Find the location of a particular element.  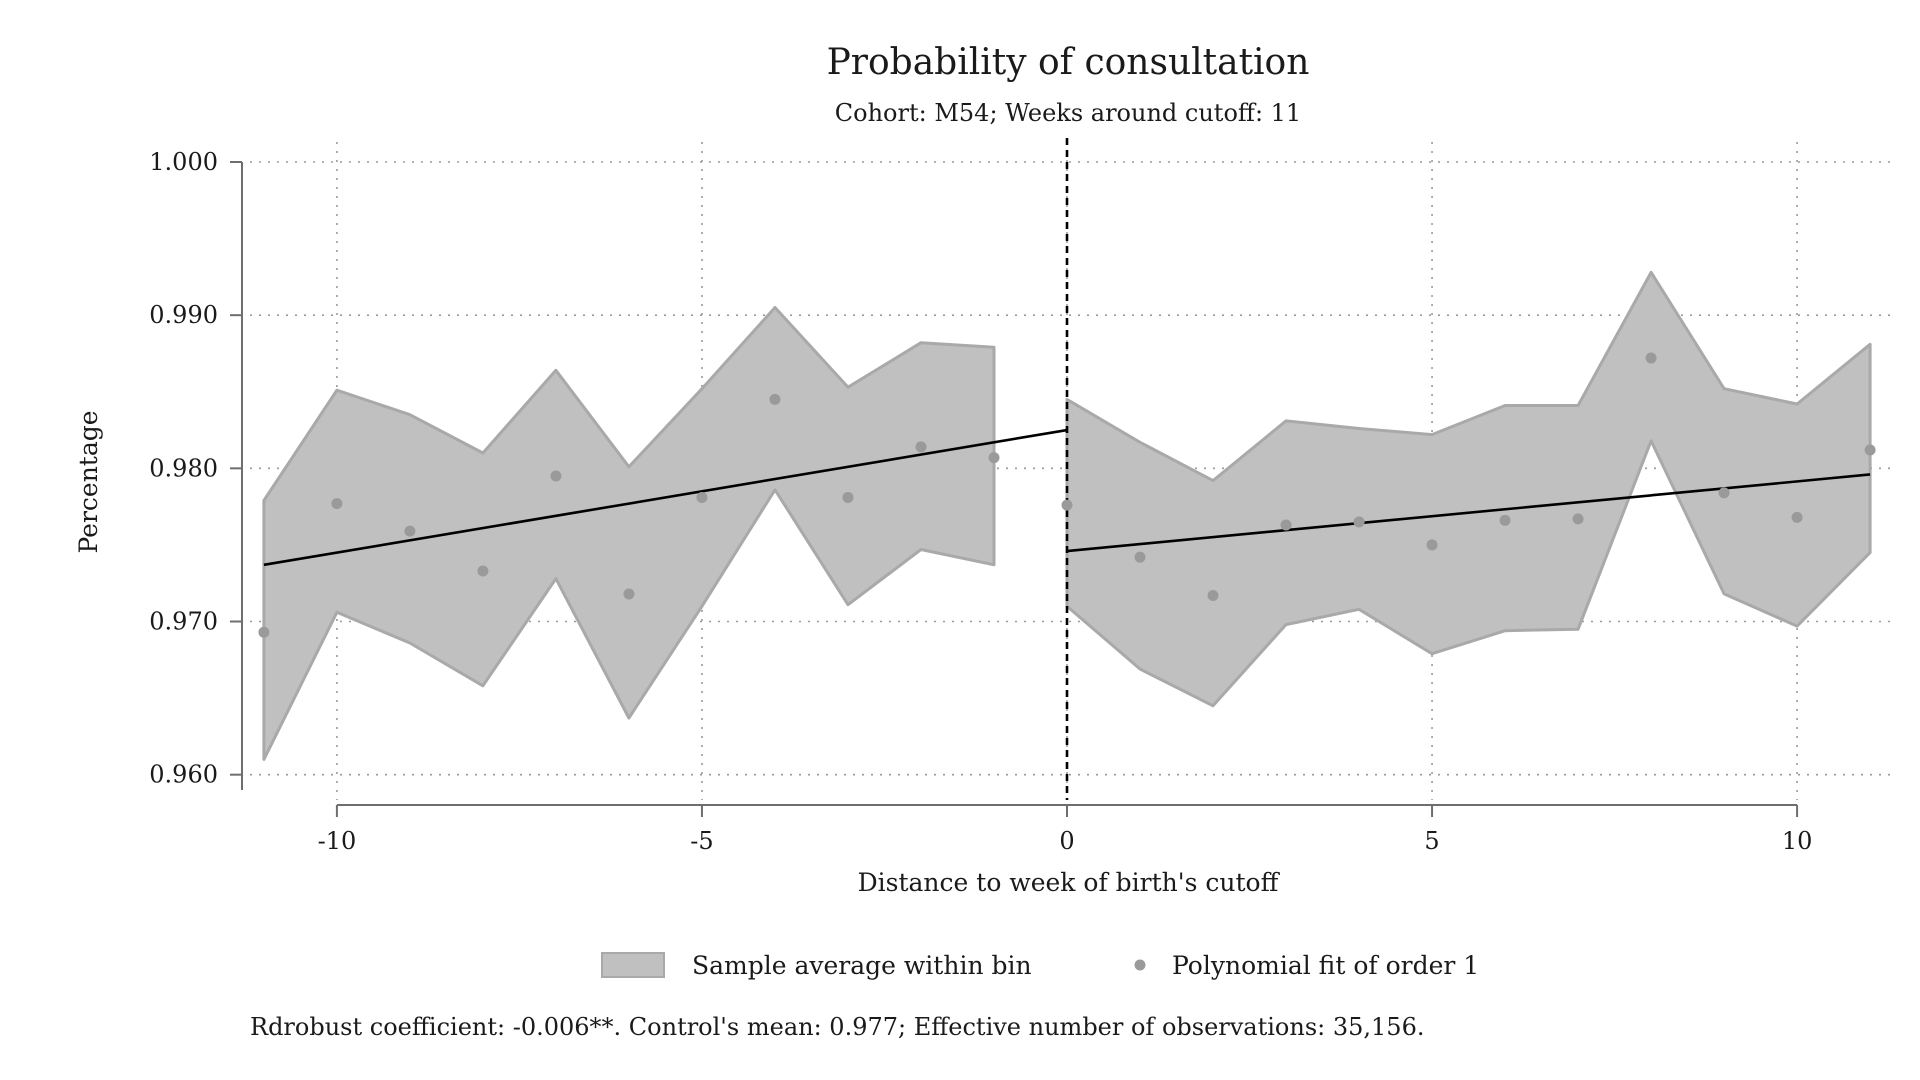

y-tick-label: 0.980 is located at coordinates (183, 468).